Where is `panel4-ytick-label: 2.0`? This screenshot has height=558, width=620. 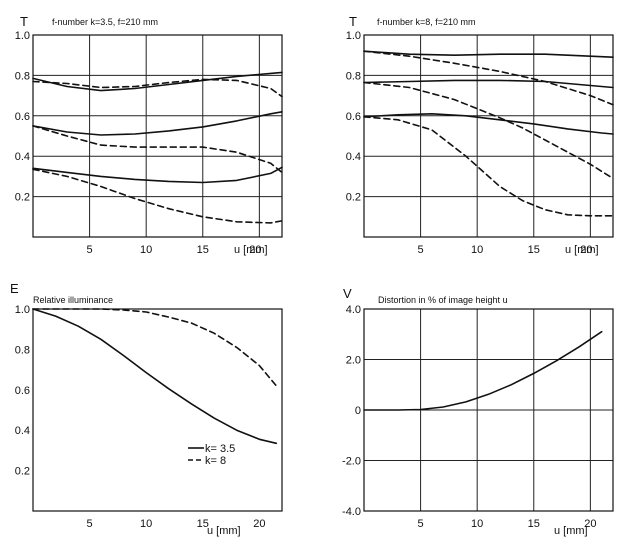
panel4-ytick-label: 2.0 is located at coordinates (353, 361).